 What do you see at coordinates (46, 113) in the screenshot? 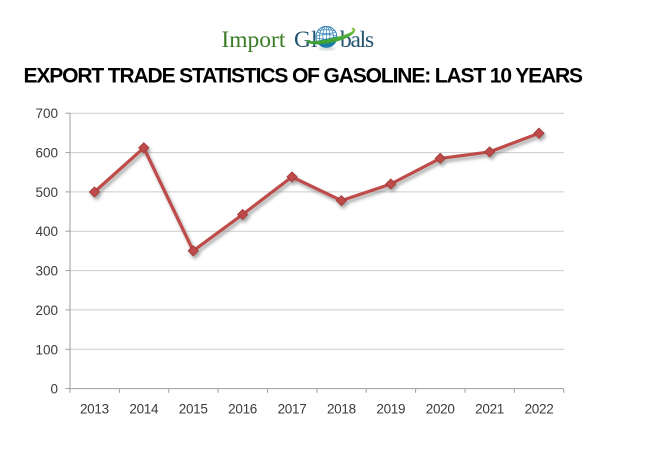
I see `svg-text: 700` at bounding box center [46, 113].